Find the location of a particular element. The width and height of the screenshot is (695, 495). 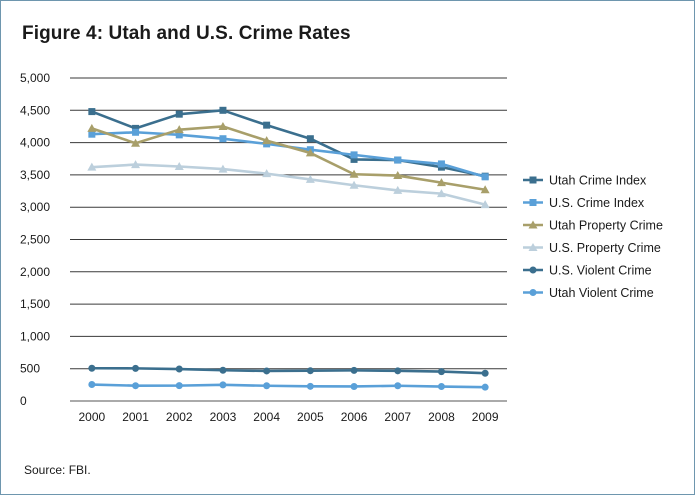

legend-label: U.S. Property Crime is located at coordinates (605, 248).